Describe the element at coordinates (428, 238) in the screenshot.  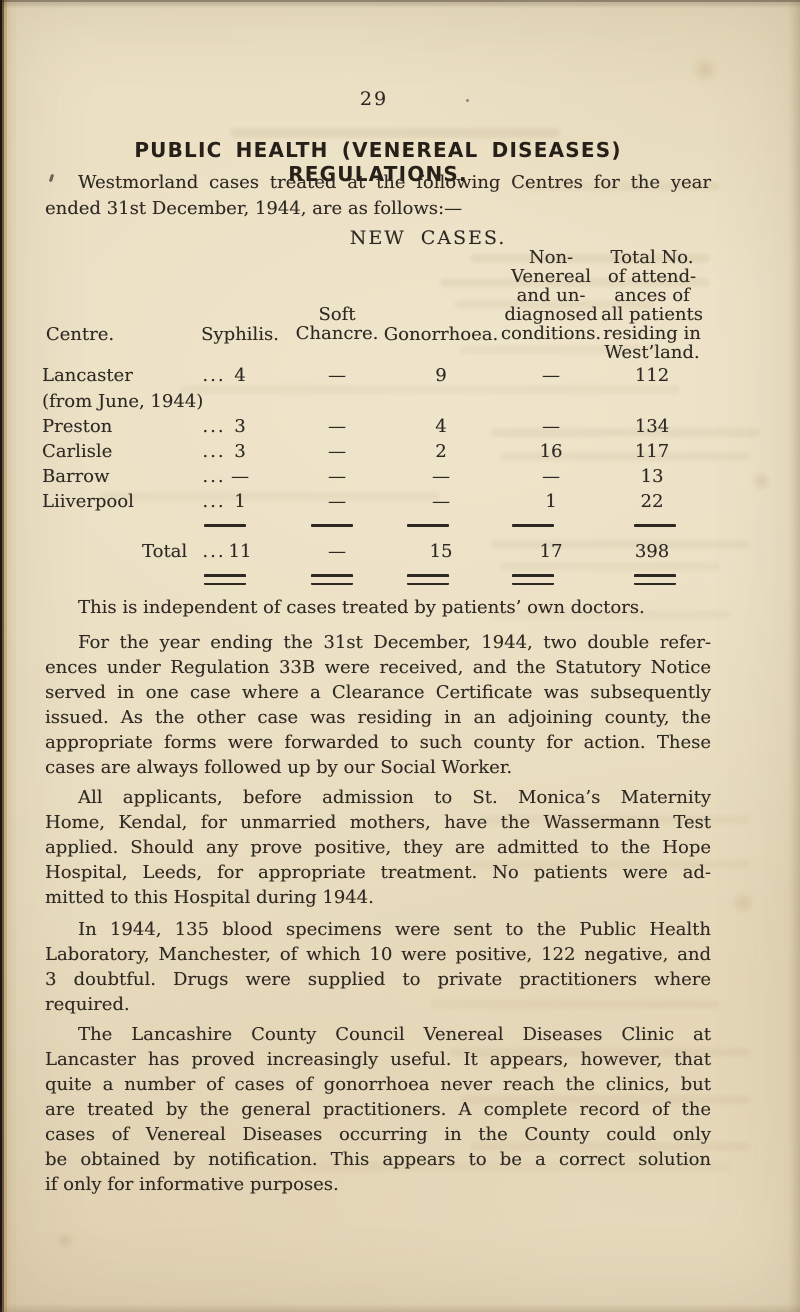
I see `table-heading: NEW CASES.` at that location.